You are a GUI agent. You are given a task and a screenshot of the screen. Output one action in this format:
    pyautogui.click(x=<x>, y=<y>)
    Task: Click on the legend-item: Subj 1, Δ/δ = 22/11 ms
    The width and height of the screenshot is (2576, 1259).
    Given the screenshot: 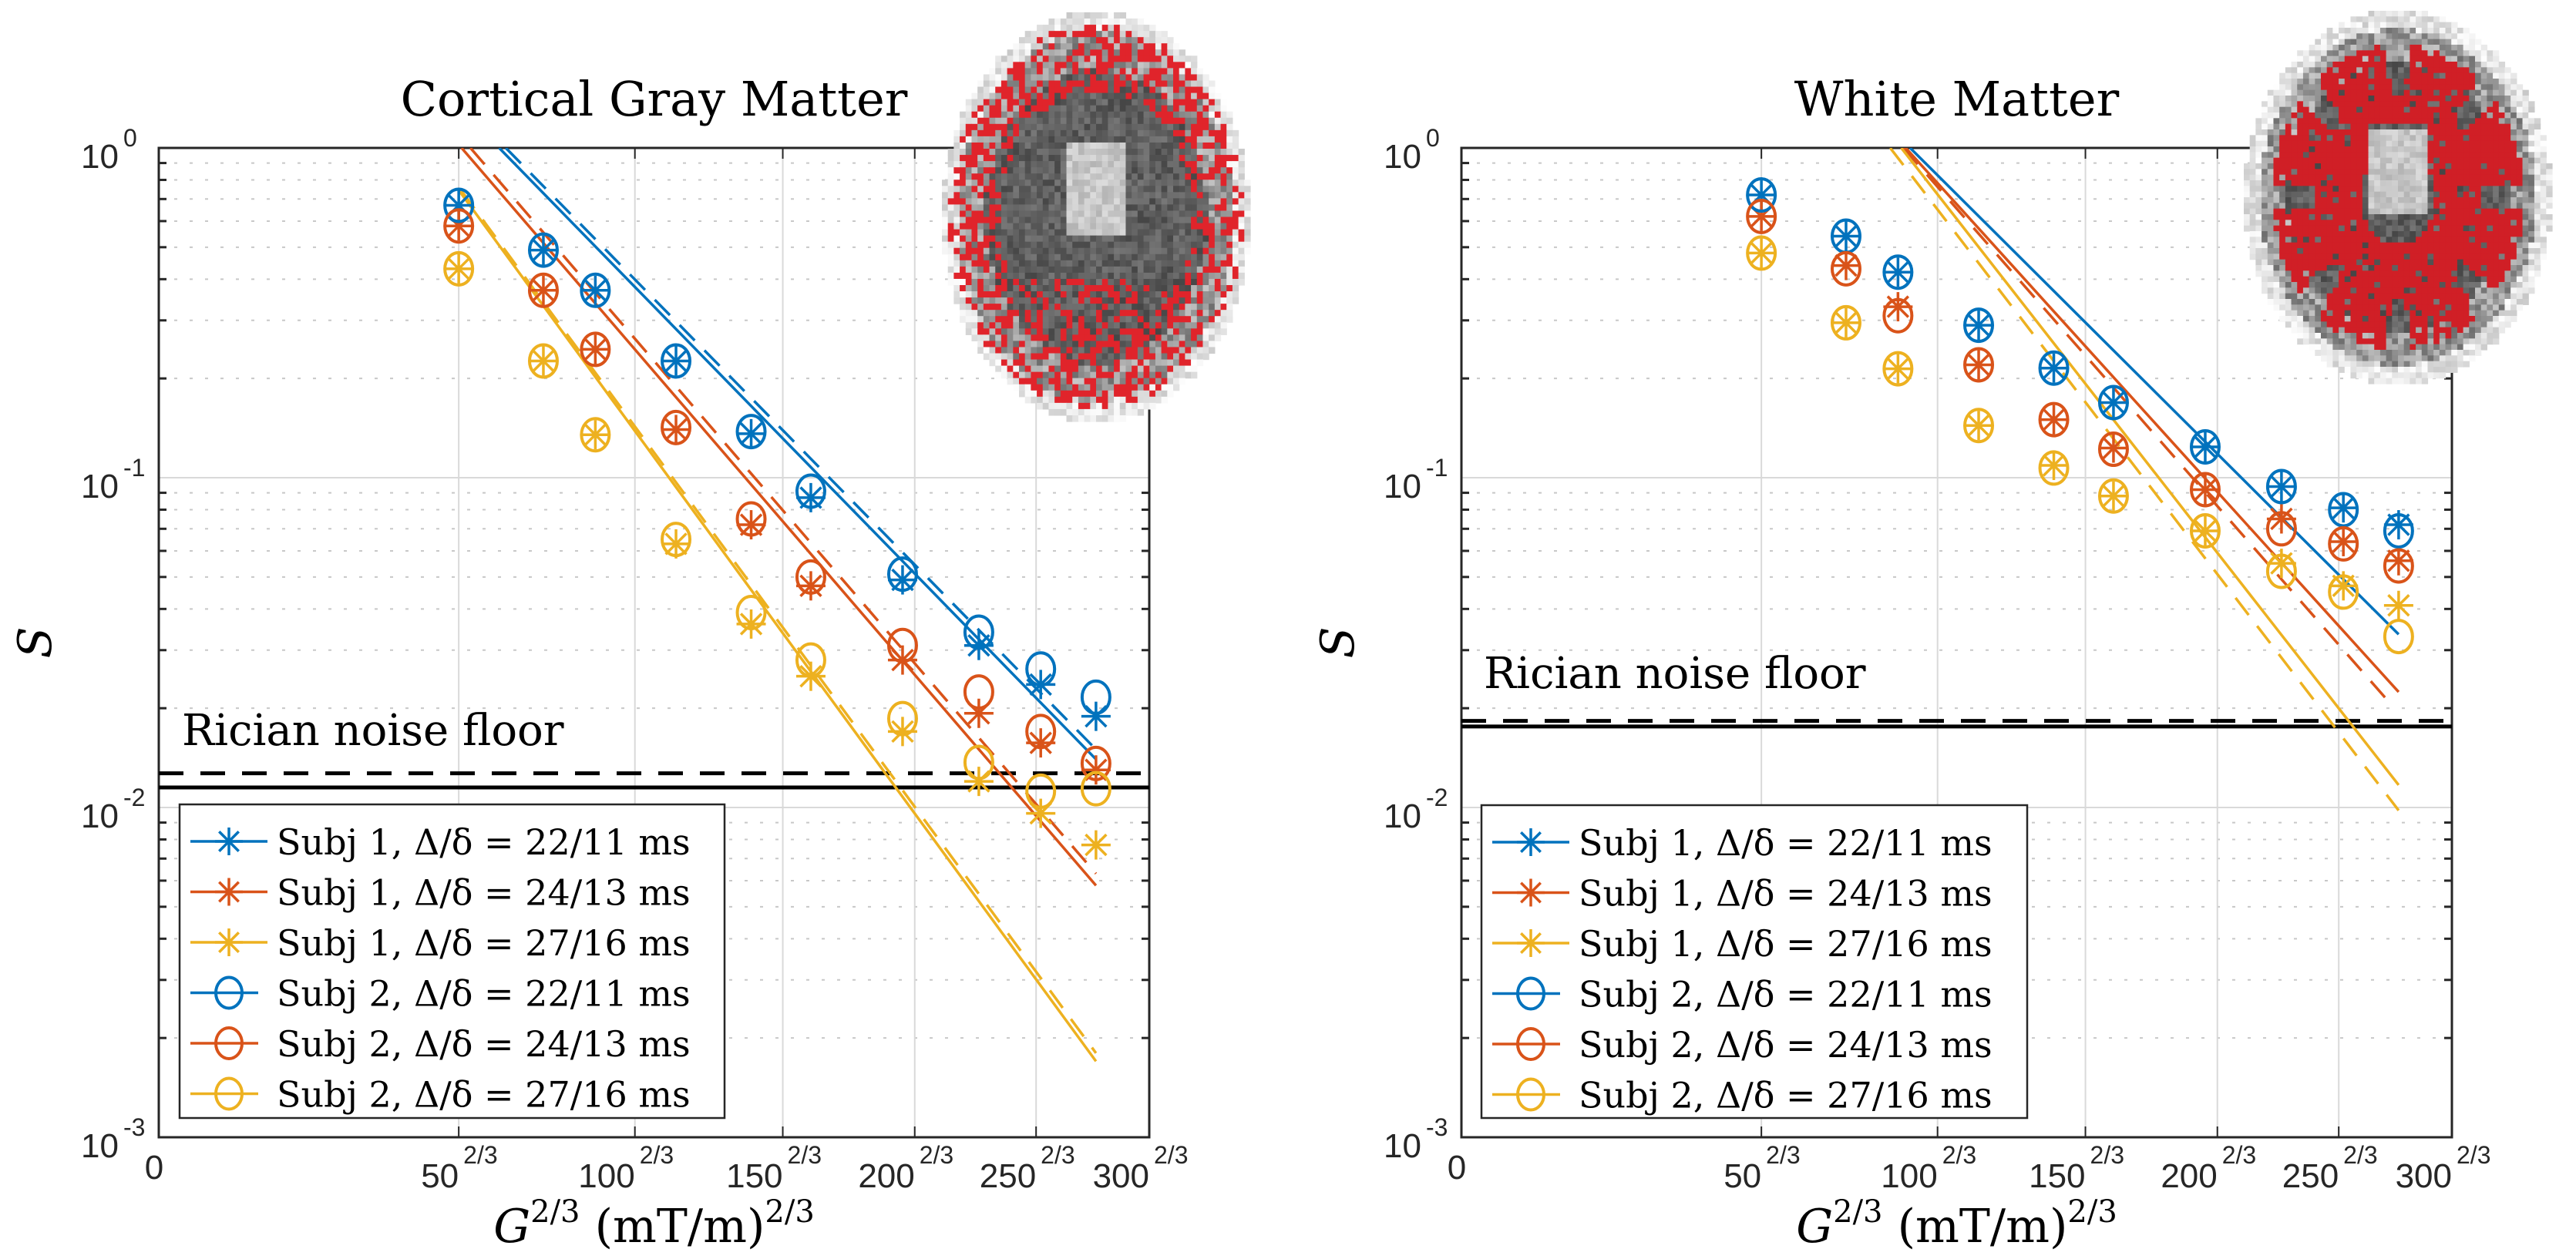 What is the action you would take?
    pyautogui.click(x=440, y=842)
    